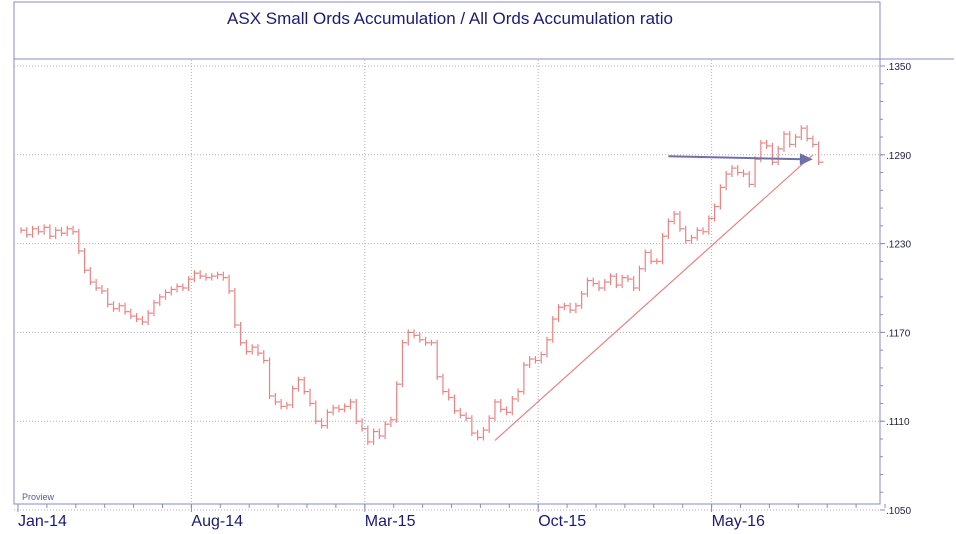  I want to click on y-tick-label: .1050, so click(898, 511).